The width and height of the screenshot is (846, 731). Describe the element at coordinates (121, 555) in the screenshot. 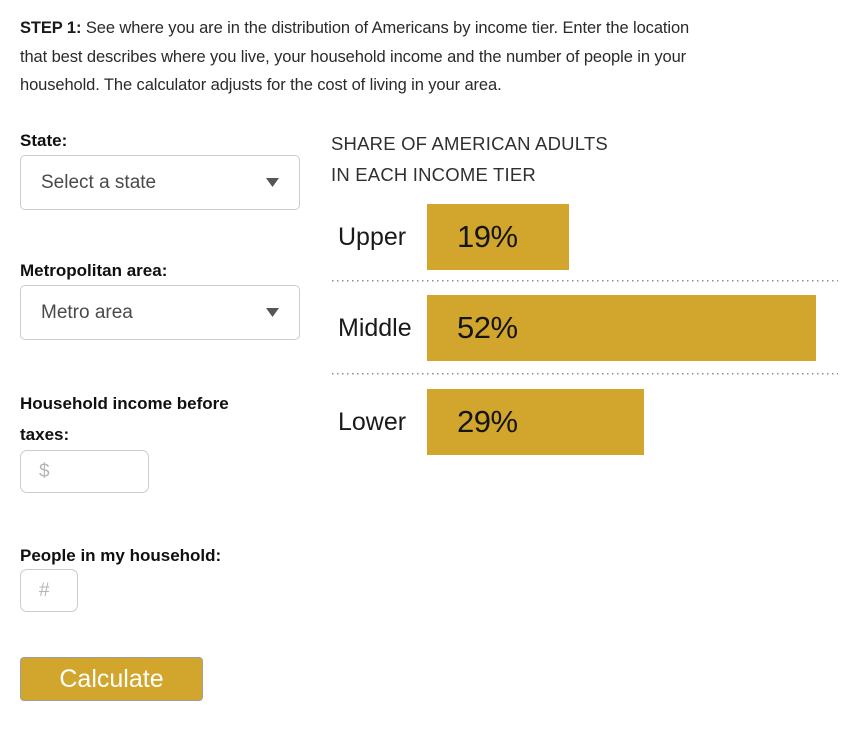

I see `household-size-label: People in my household:` at that location.